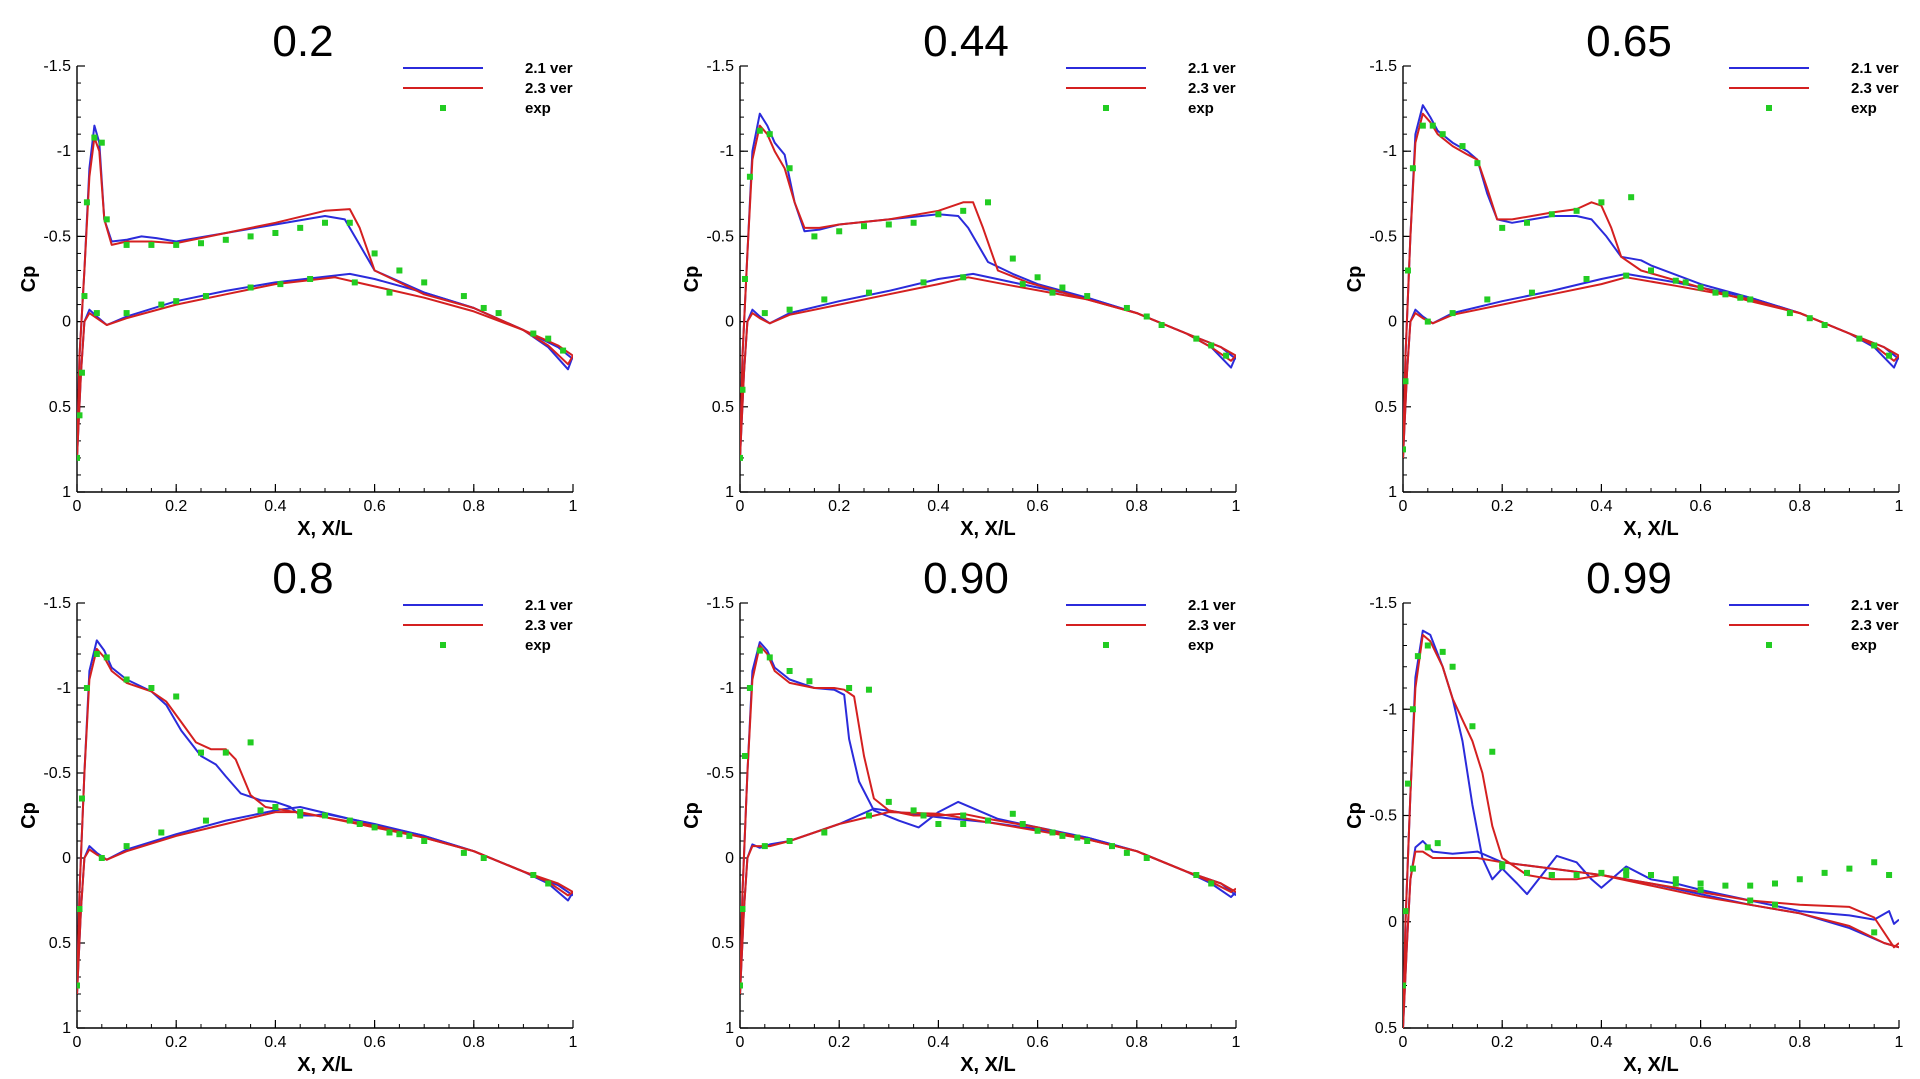 This screenshot has height=1079, width=1920. Describe the element at coordinates (988, 529) in the screenshot. I see `x-axis-label: X, X/L` at that location.